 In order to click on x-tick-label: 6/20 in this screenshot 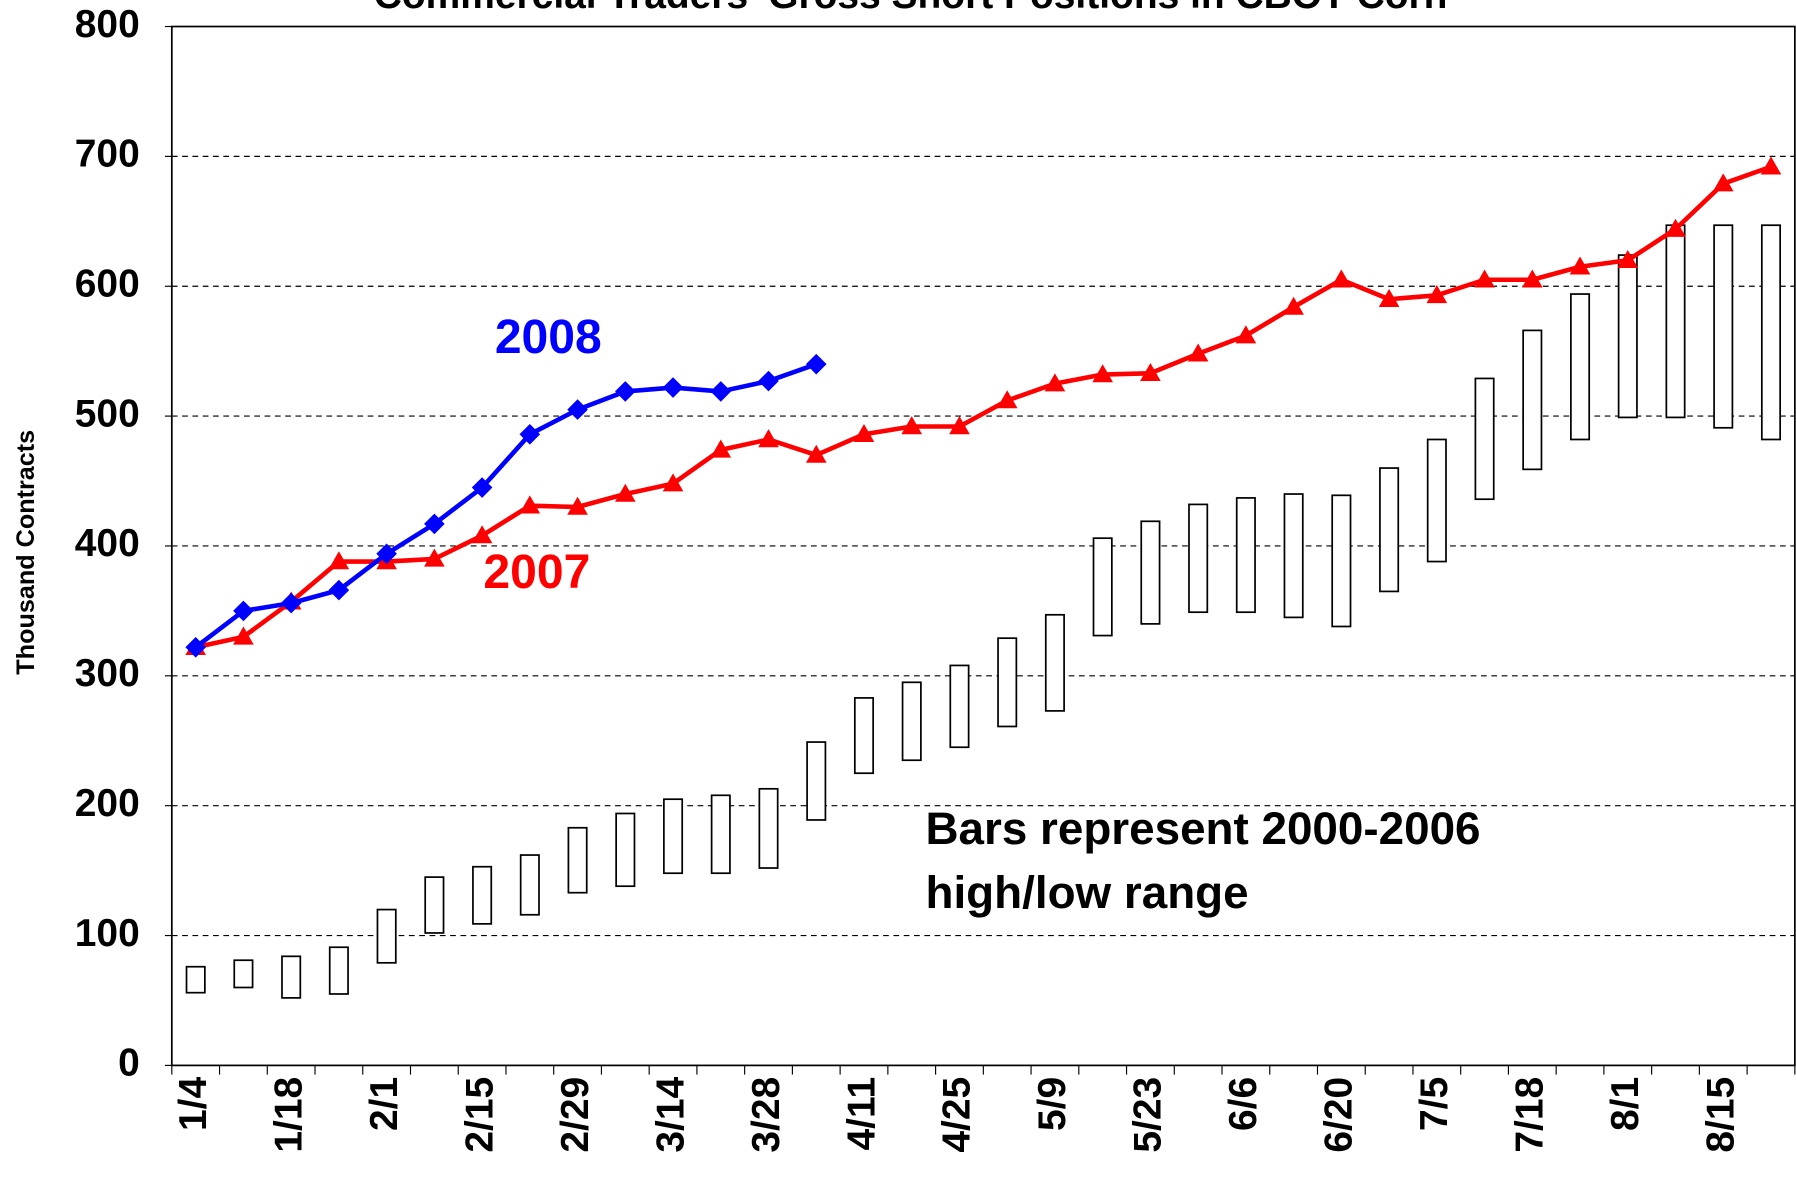, I will do `click(1339, 1115)`.